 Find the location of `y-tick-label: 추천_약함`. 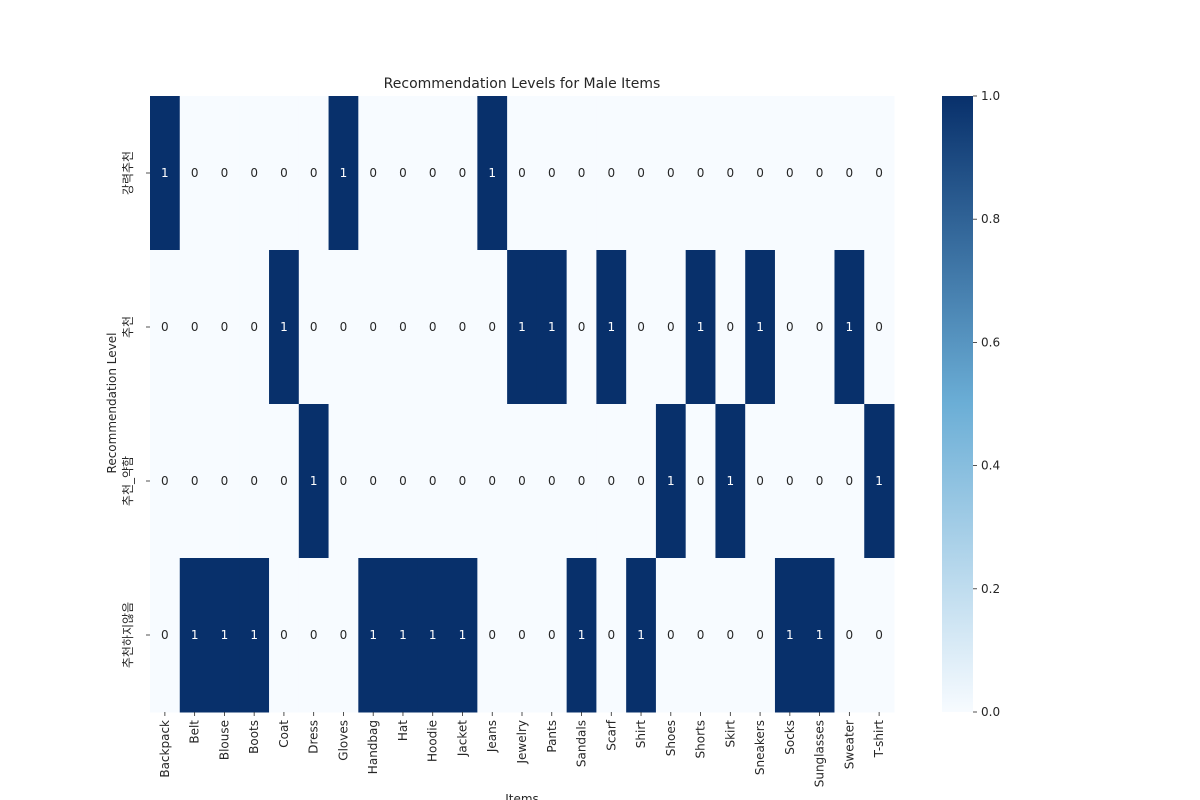

y-tick-label: 추천_약함 is located at coordinates (127, 481).